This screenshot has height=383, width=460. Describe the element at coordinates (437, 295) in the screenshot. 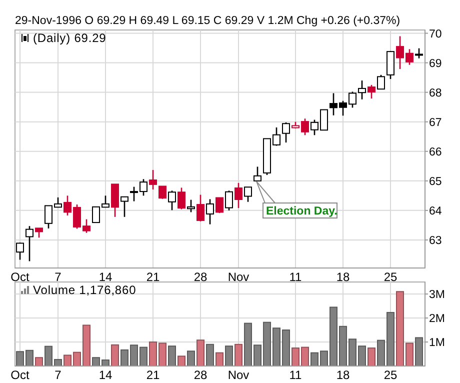

I see `y-tick-label: 3M` at that location.